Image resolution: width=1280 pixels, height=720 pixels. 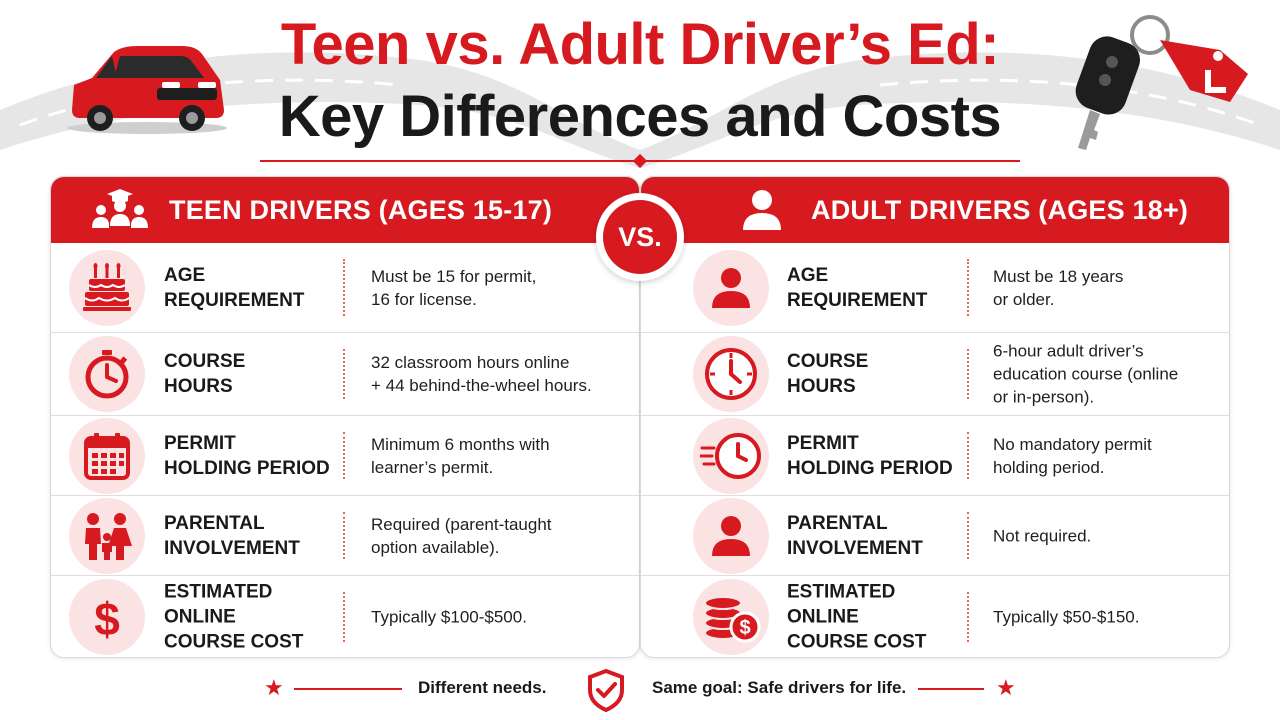 What do you see at coordinates (107, 455) in the screenshot?
I see `calendar-icon` at bounding box center [107, 455].